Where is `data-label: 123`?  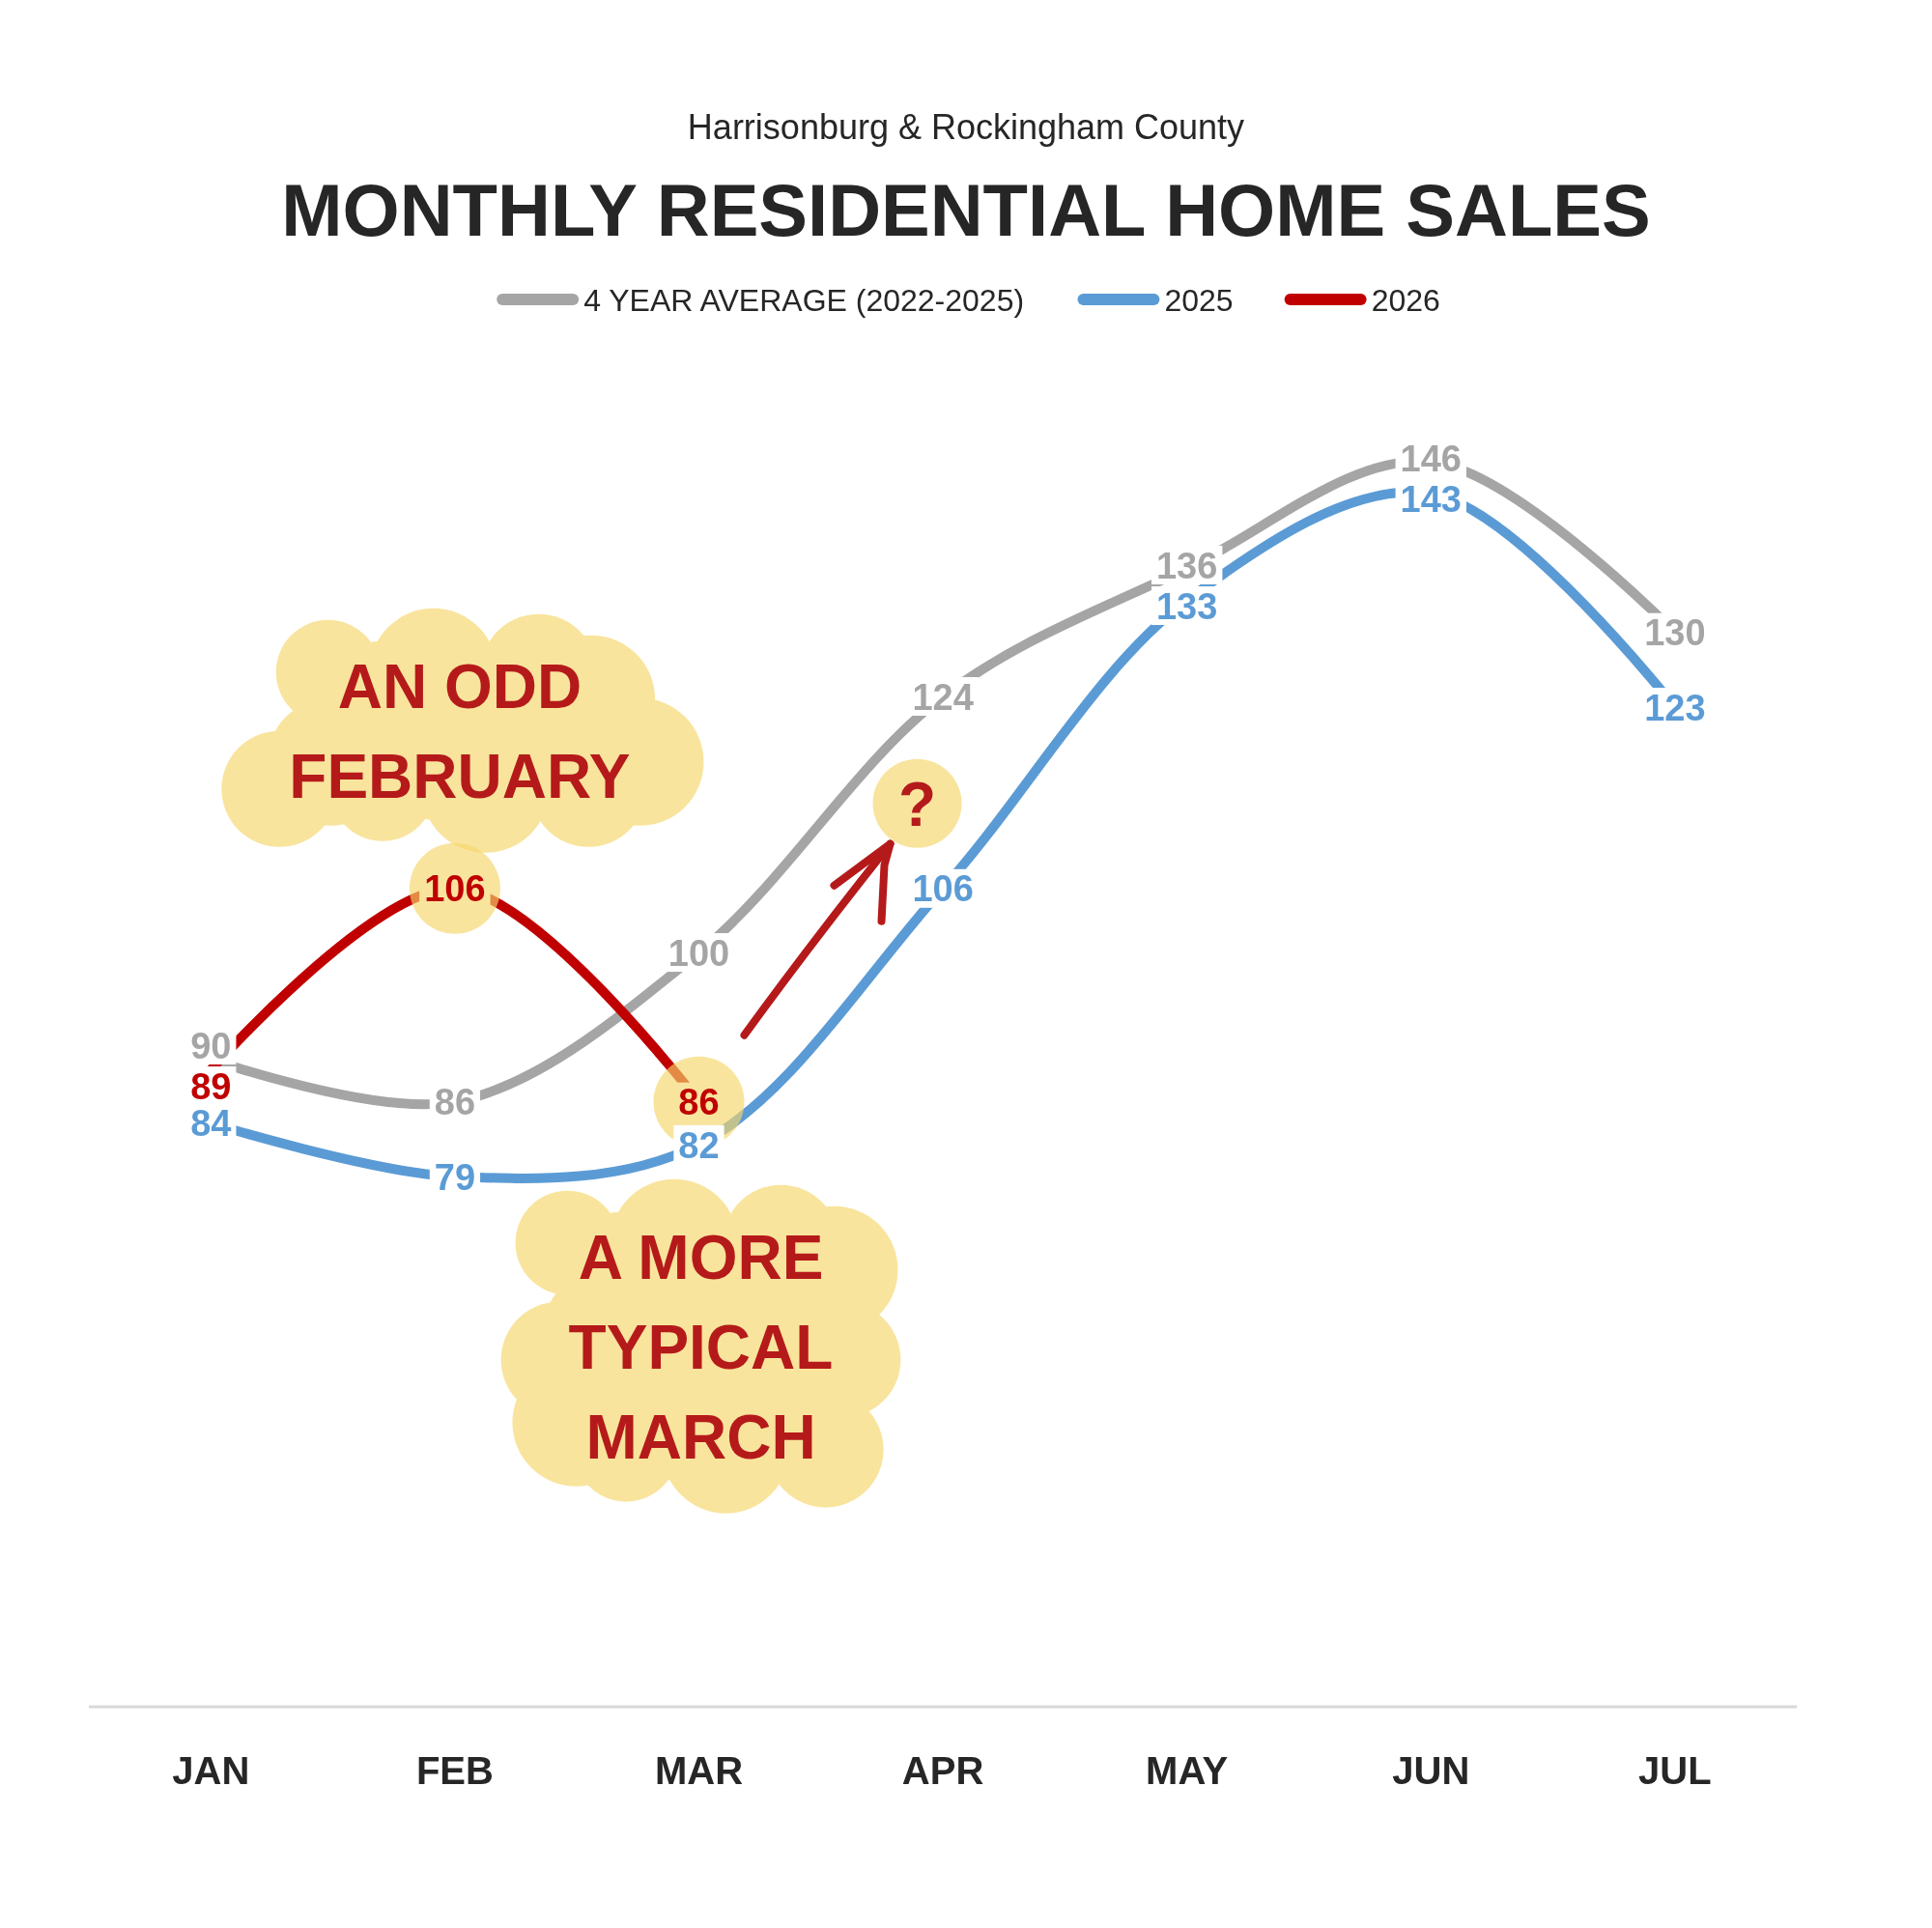
data-label: 123 is located at coordinates (1675, 708).